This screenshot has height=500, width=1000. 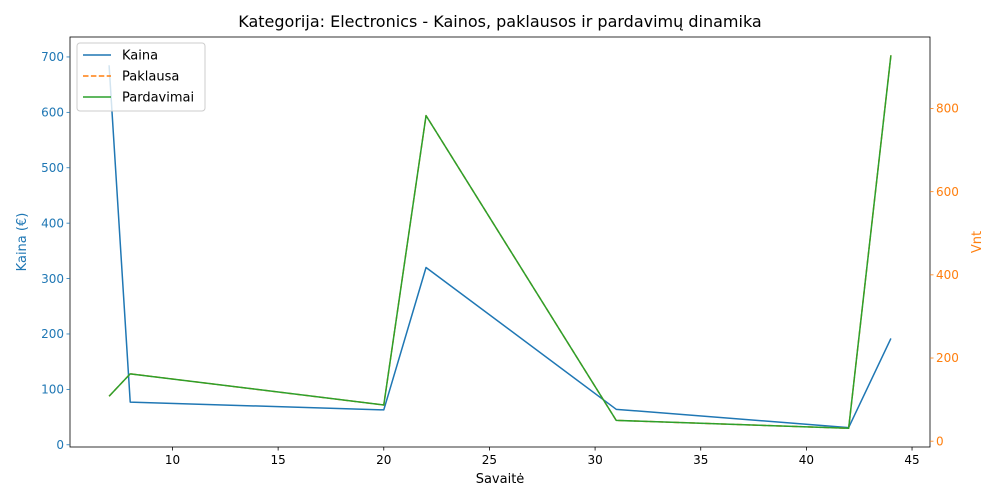 I want to click on y-right-tick-label: 0, so click(x=940, y=441).